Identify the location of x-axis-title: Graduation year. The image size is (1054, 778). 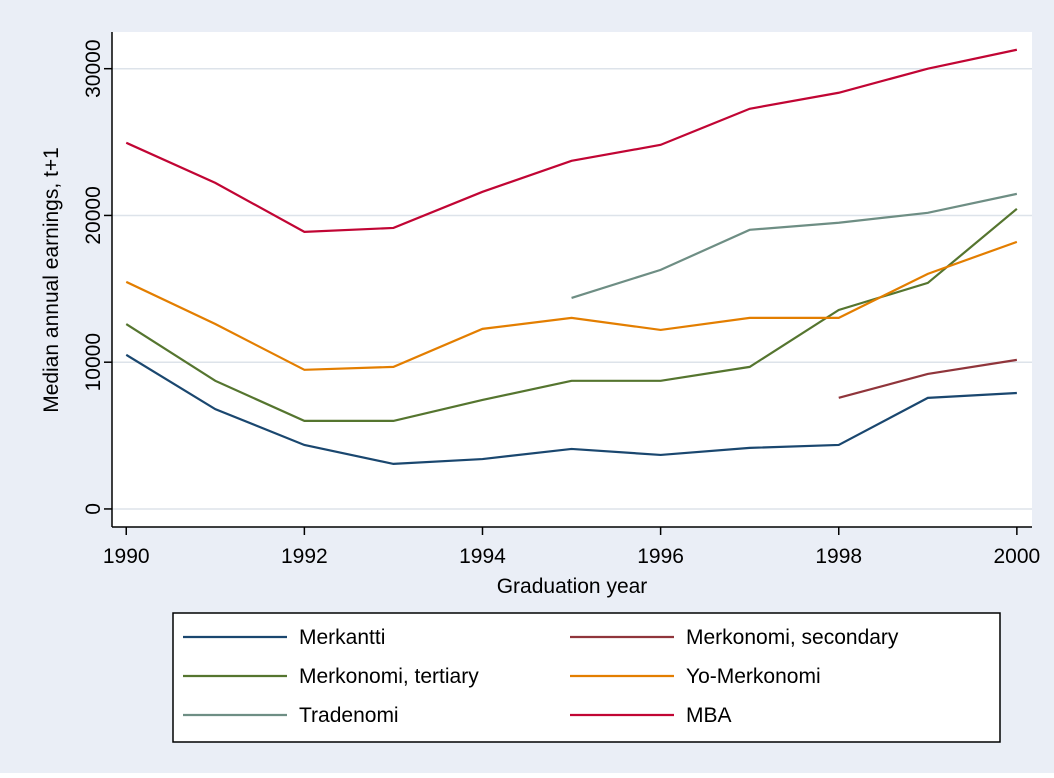
(572, 586).